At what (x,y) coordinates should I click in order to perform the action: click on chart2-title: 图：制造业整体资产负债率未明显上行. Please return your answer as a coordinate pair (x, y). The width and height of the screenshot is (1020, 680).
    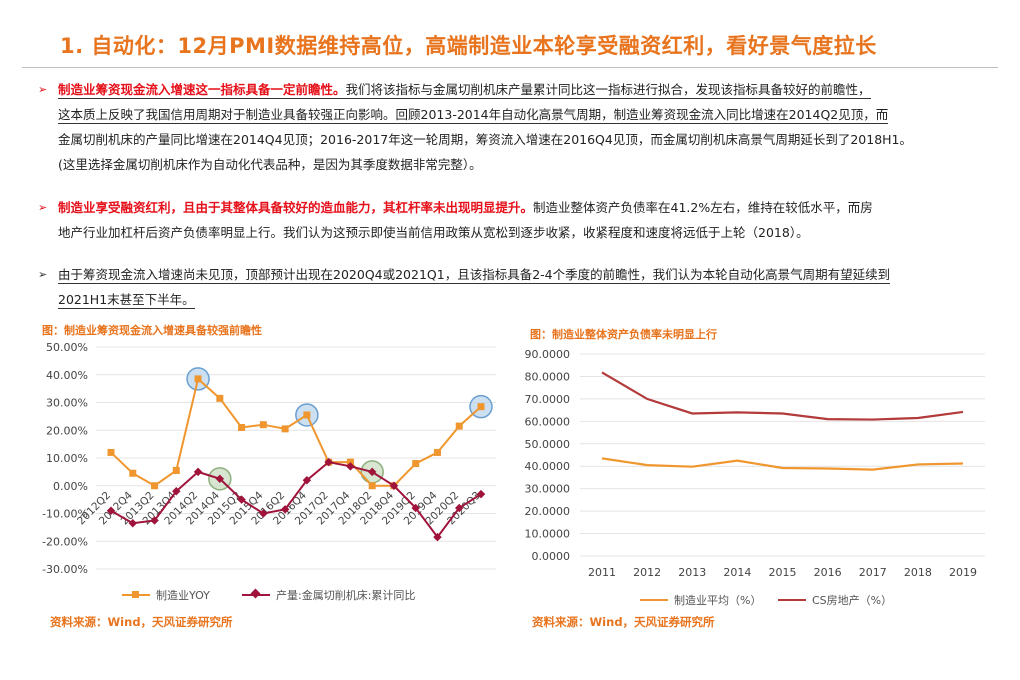
    Looking at the image, I should click on (623, 334).